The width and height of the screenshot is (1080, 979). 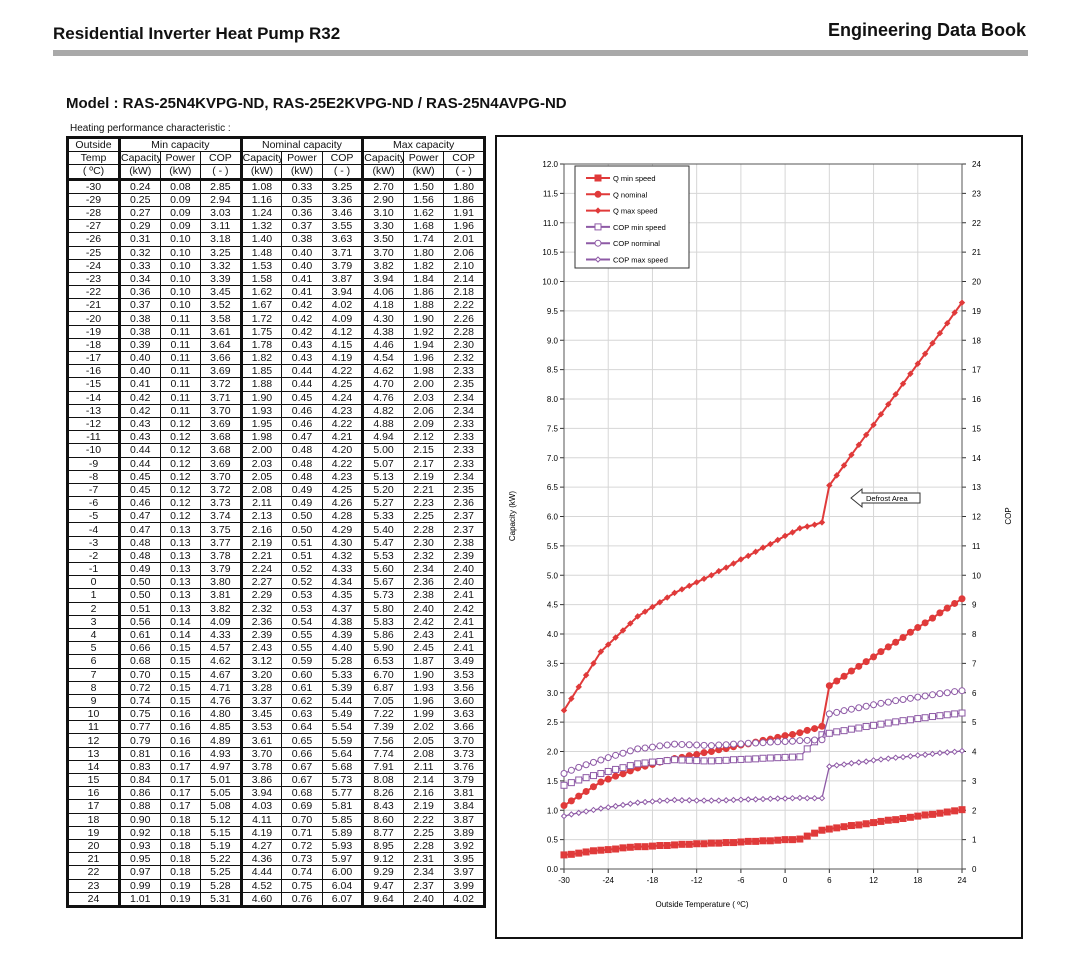 What do you see at coordinates (464, 885) in the screenshot?
I see `cell-value: 3.99` at bounding box center [464, 885].